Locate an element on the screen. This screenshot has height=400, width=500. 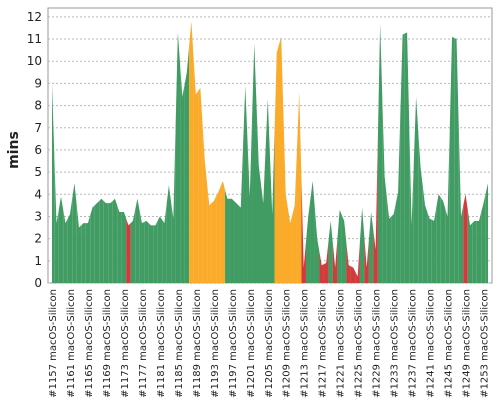
x-tick-label: #1201 macOS-Silicon is located at coordinates (251, 343).